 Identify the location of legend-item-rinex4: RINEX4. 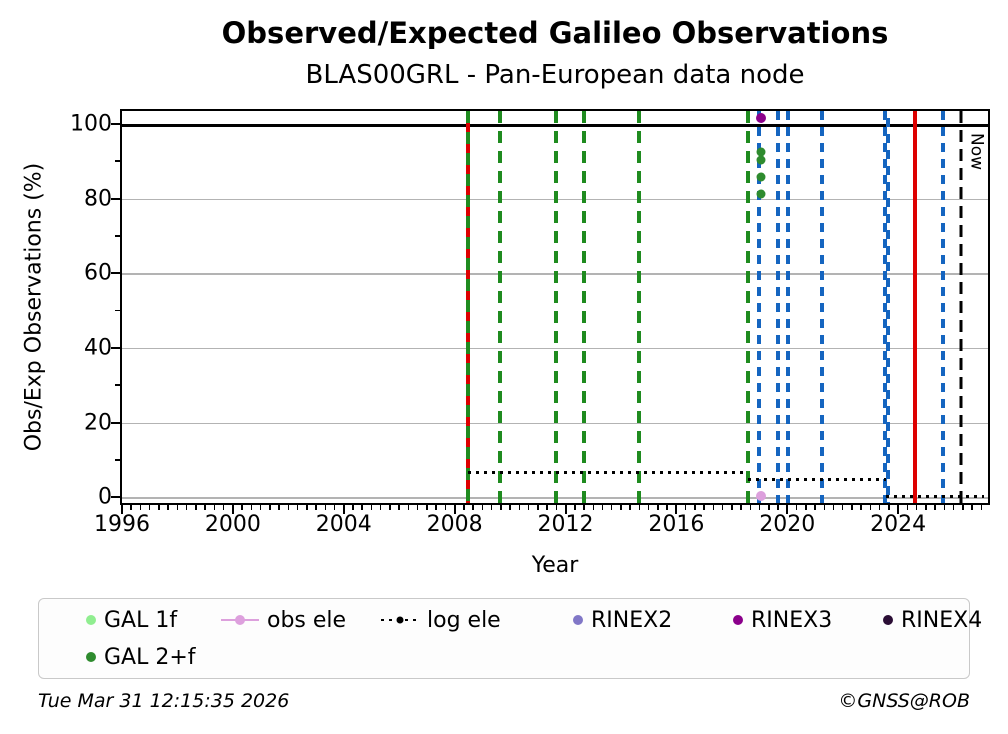
(919, 620).